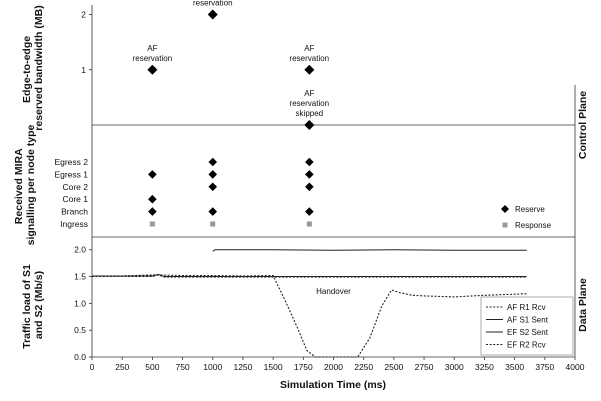 The width and height of the screenshot is (601, 401). What do you see at coordinates (74, 212) in the screenshot?
I see `middle-category-label: Branch` at bounding box center [74, 212].